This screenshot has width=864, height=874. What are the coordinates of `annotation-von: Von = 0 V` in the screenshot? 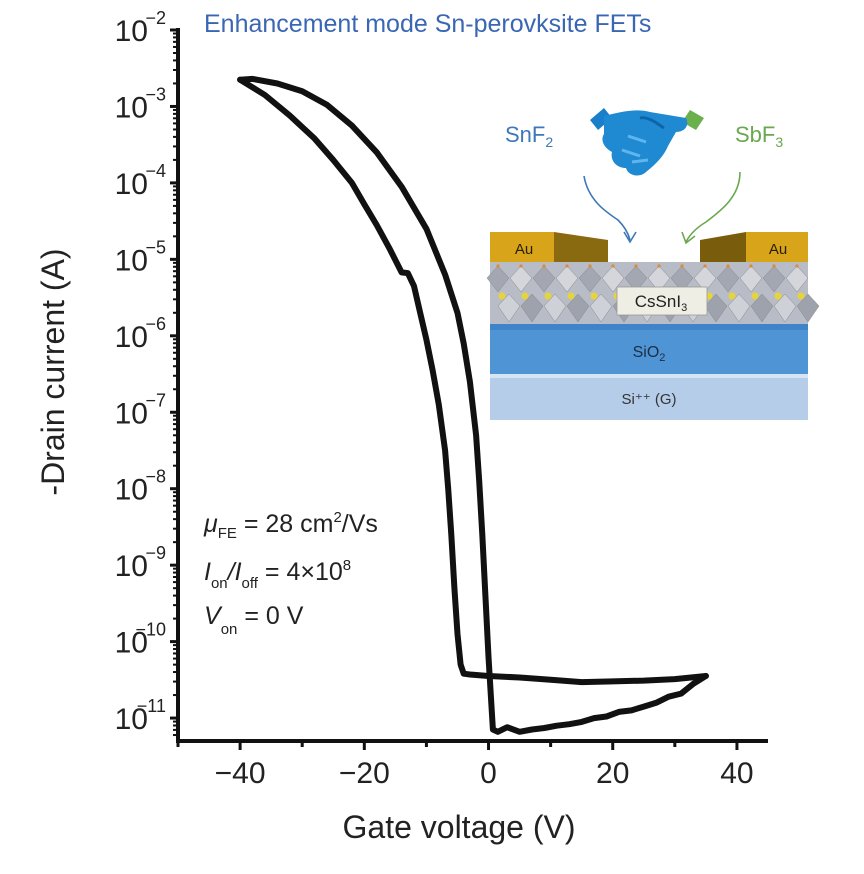 It's located at (254, 620).